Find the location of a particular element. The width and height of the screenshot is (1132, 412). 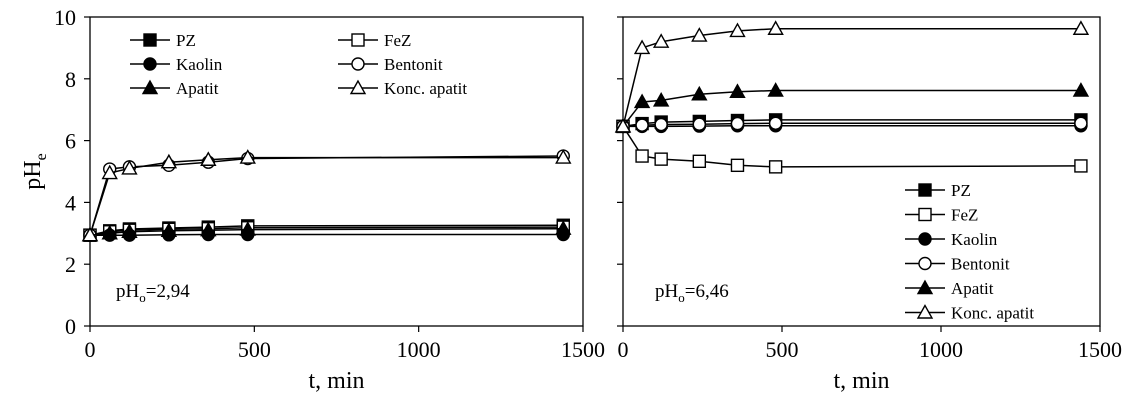

y-tick-label: 2 is located at coordinates (70, 264).